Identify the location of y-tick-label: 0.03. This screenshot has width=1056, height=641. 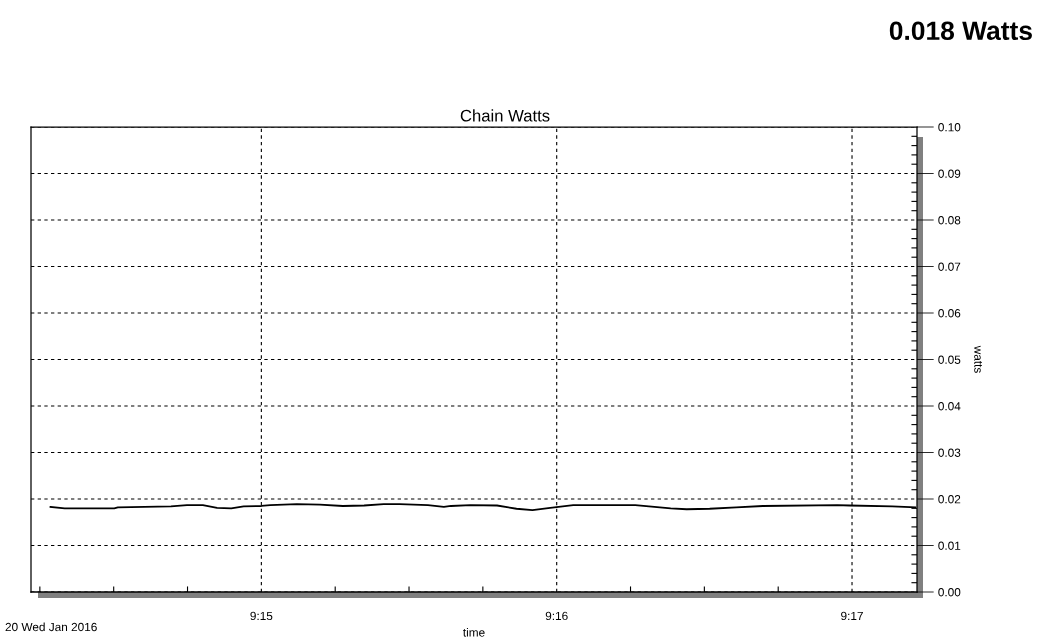
(949, 452).